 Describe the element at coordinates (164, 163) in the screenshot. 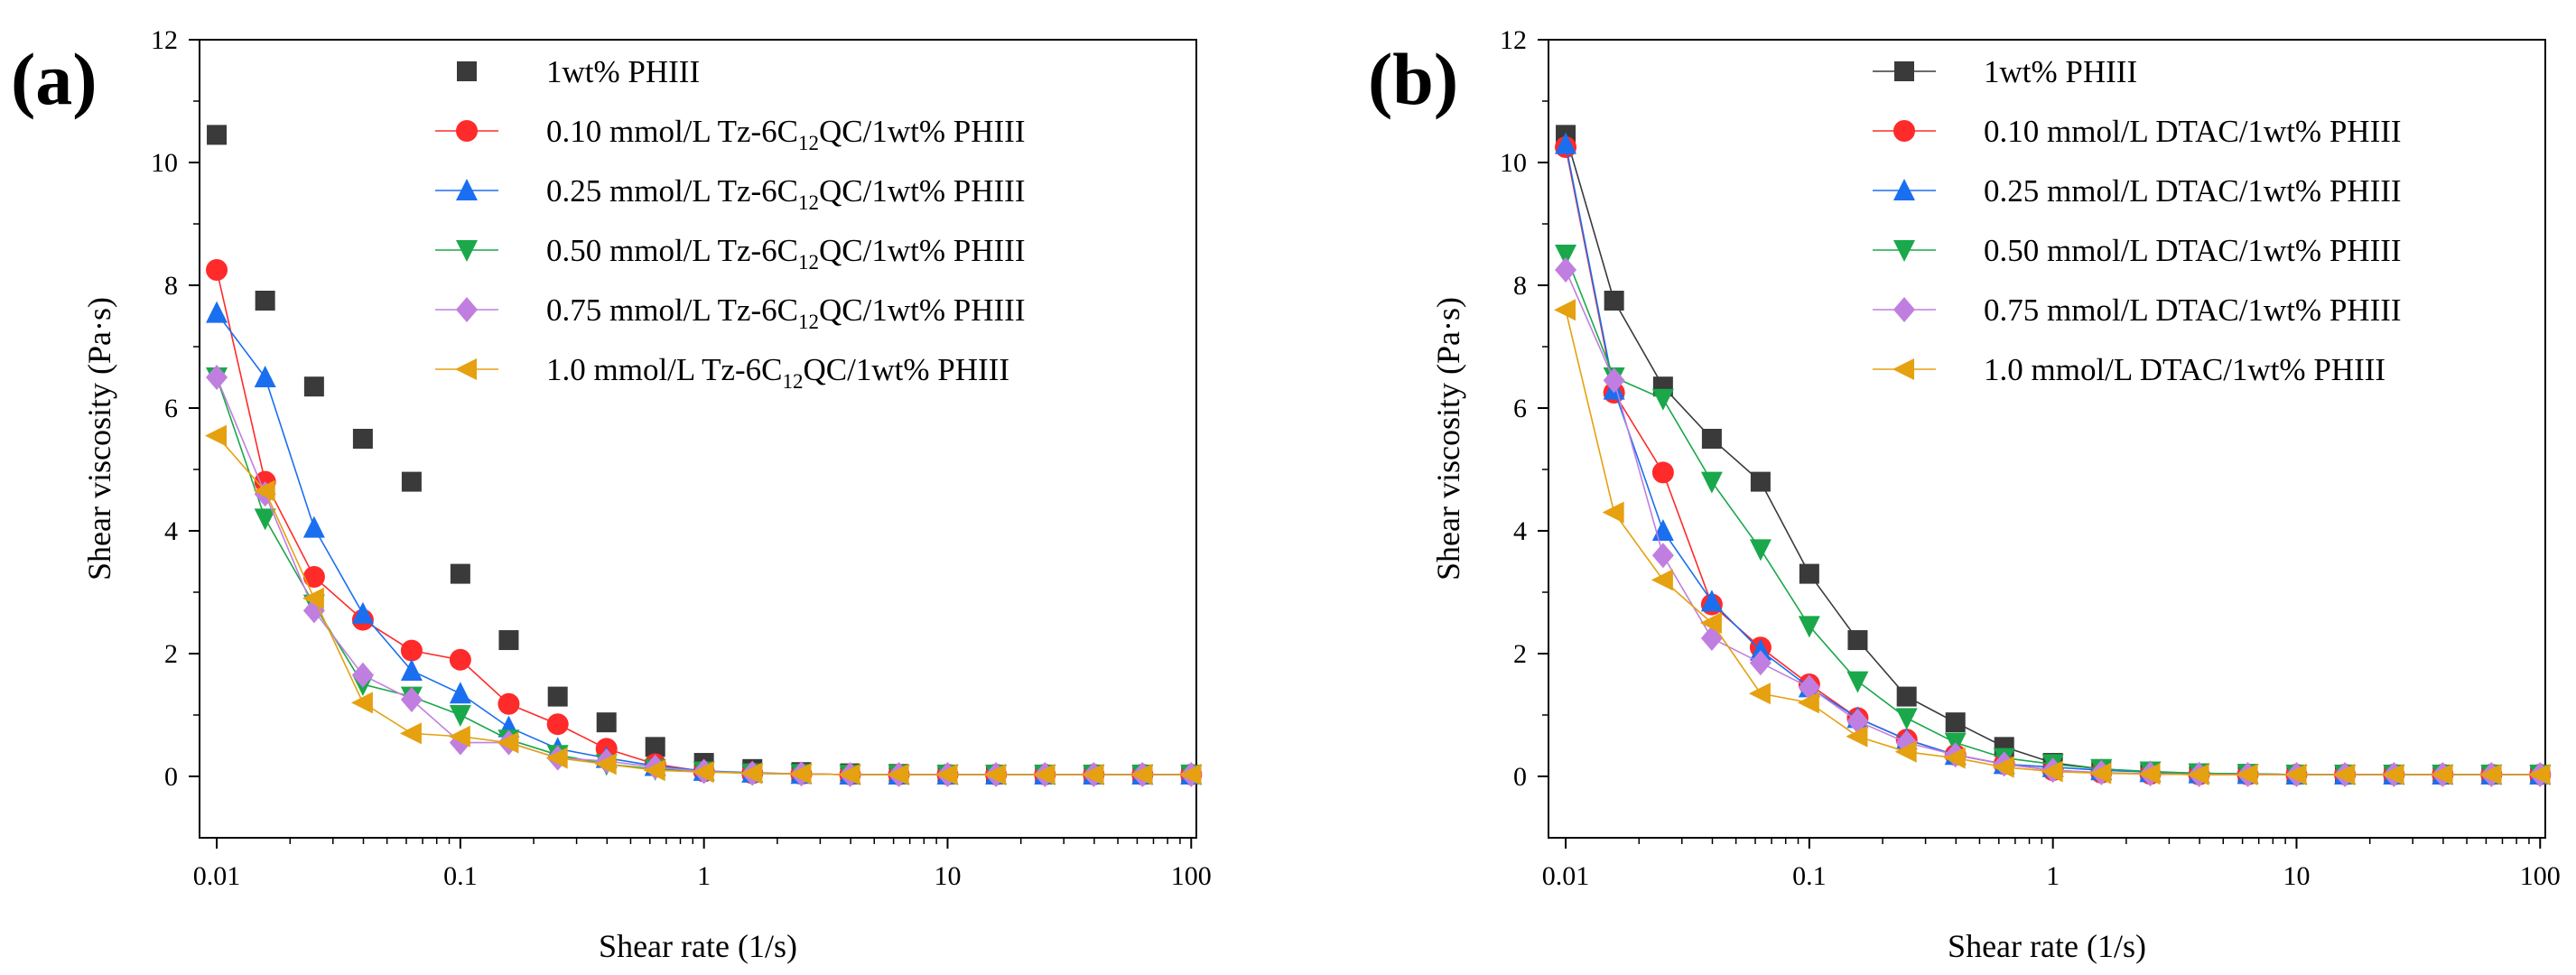

I see `y-tick-label: 10` at that location.